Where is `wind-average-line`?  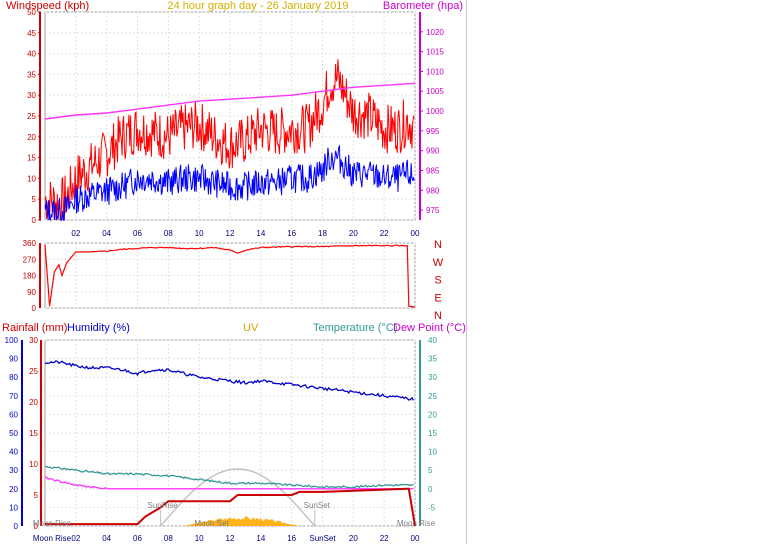
wind-average-line is located at coordinates (229, 183).